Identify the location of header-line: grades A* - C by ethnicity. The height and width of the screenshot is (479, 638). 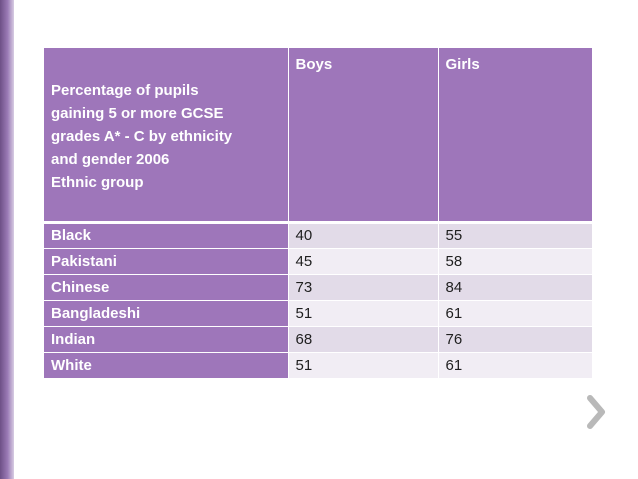
(142, 136).